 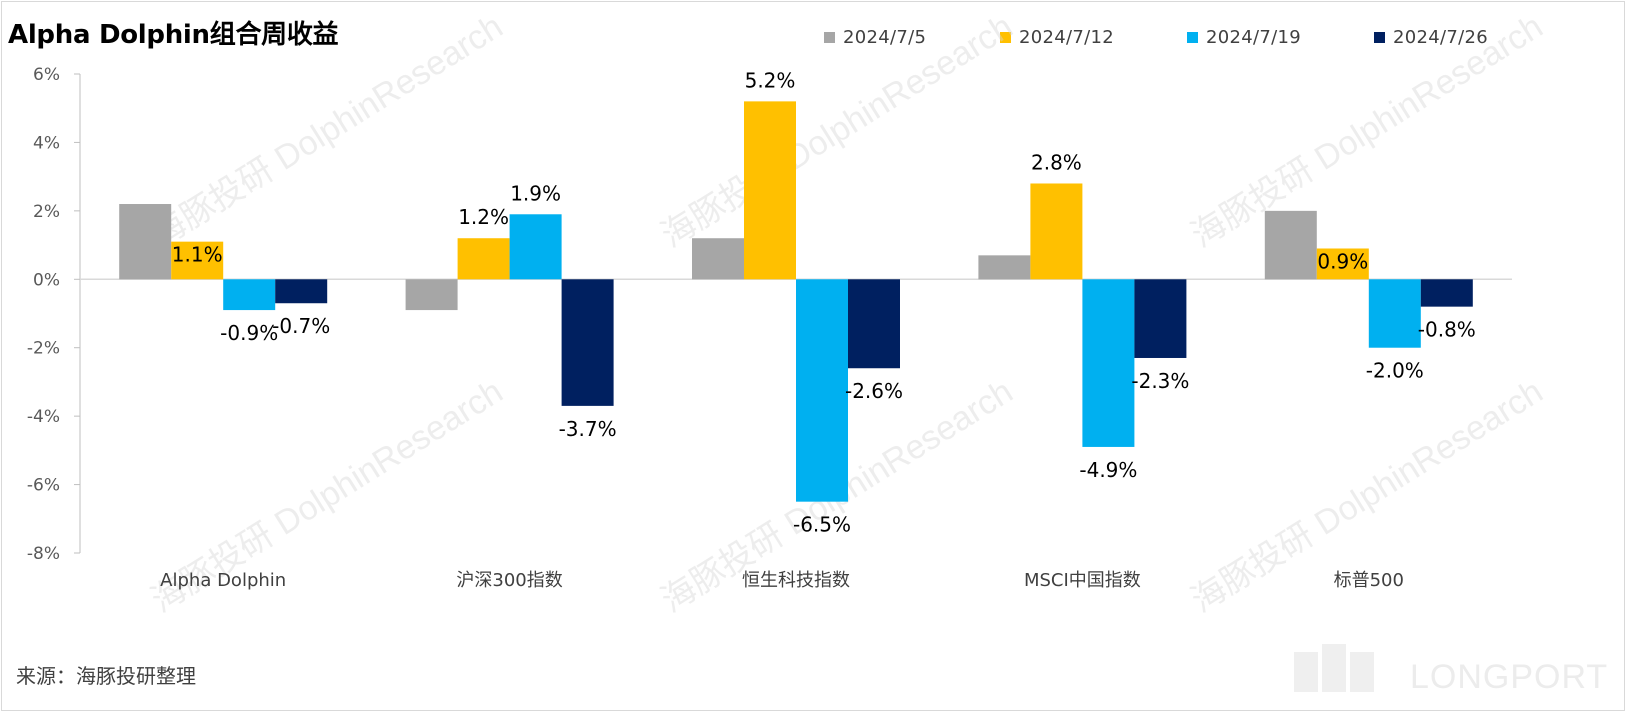 I want to click on x-category-label: 恒生科技指数, so click(x=796, y=580).